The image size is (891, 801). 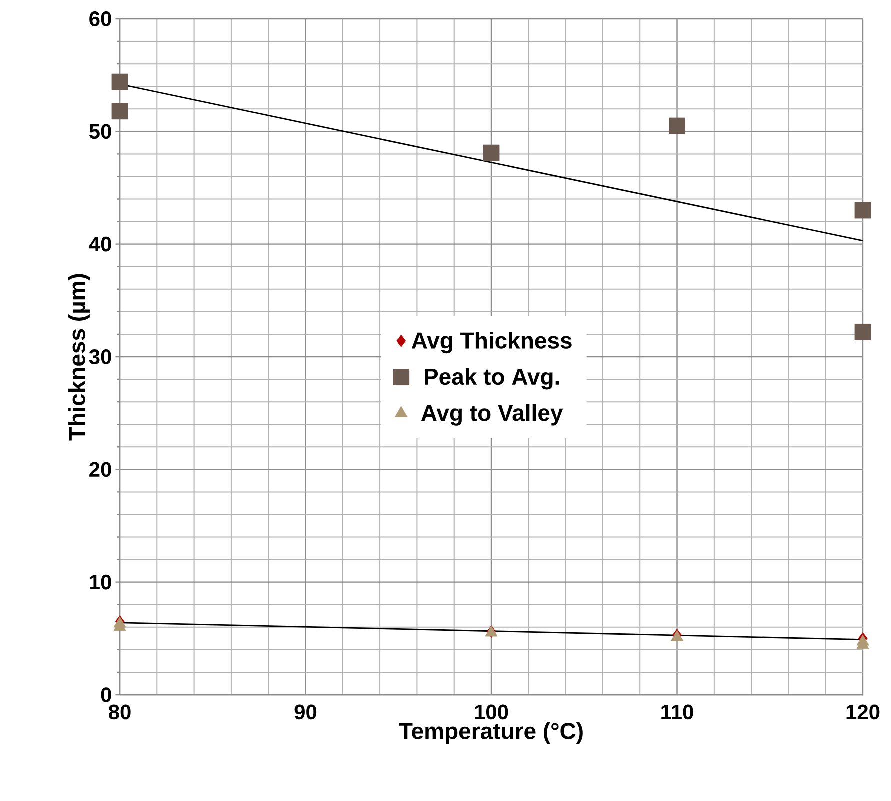 I want to click on x-tick-label: 120, so click(x=863, y=712).